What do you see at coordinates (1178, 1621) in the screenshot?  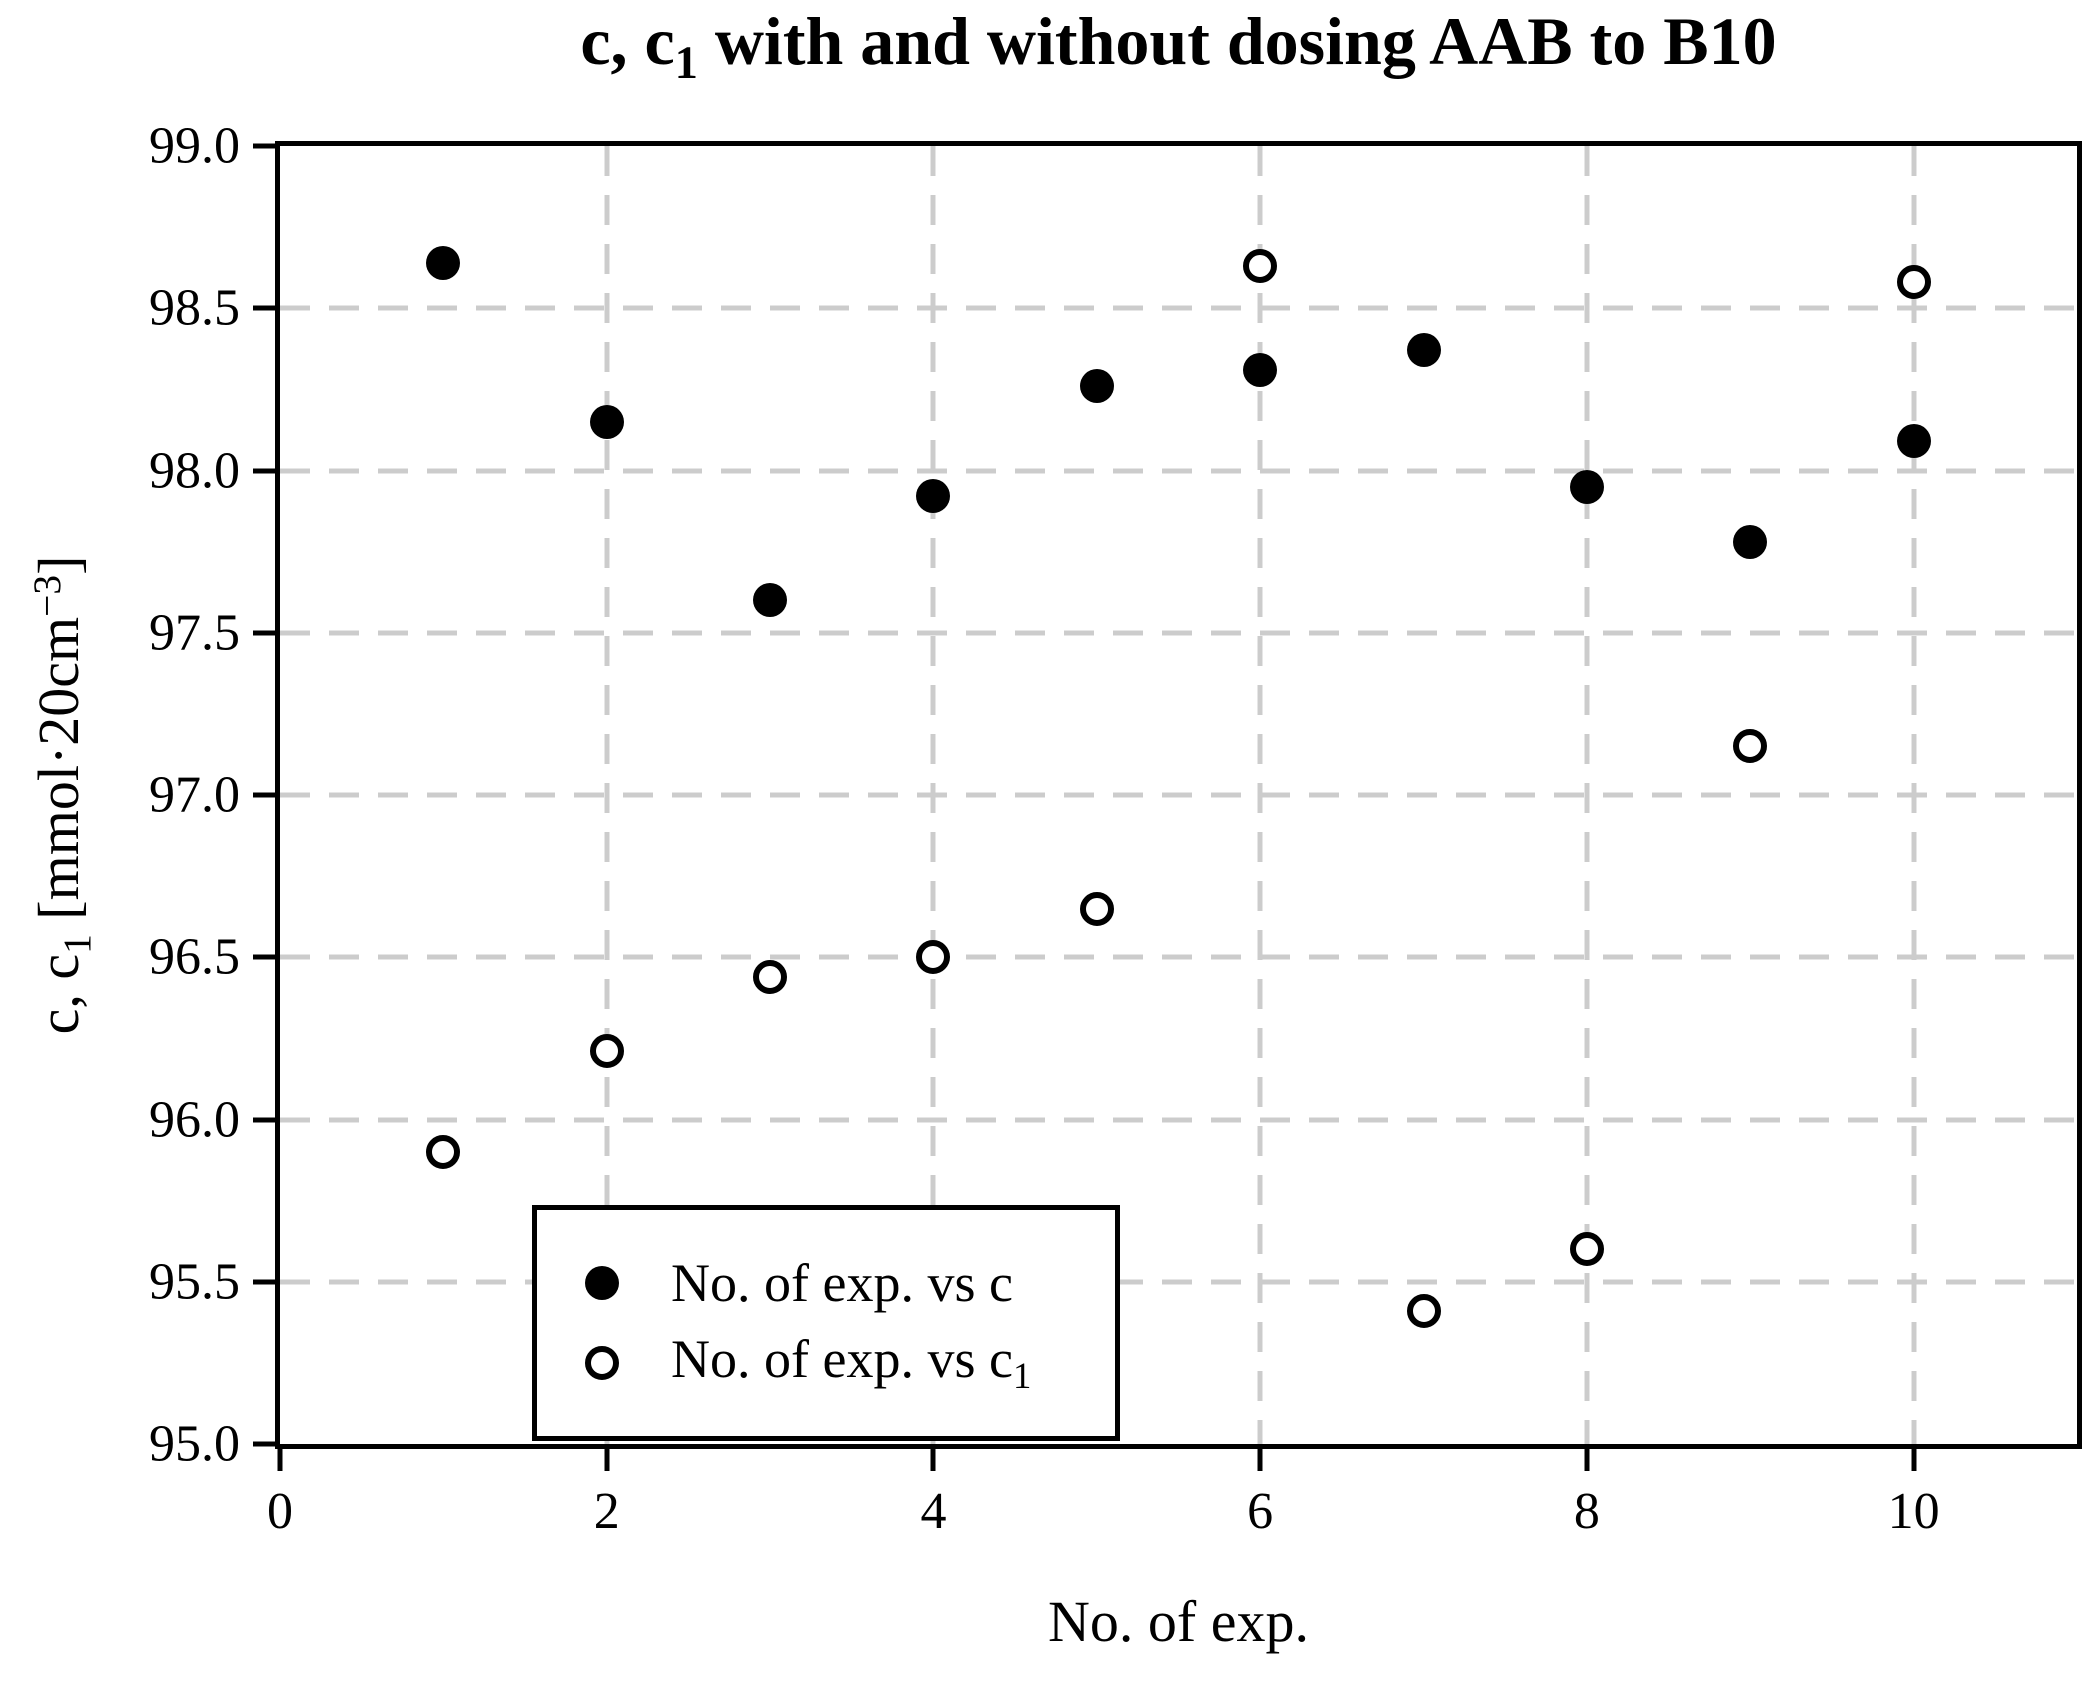 I see `x-axis-label: No. of exp.` at bounding box center [1178, 1621].